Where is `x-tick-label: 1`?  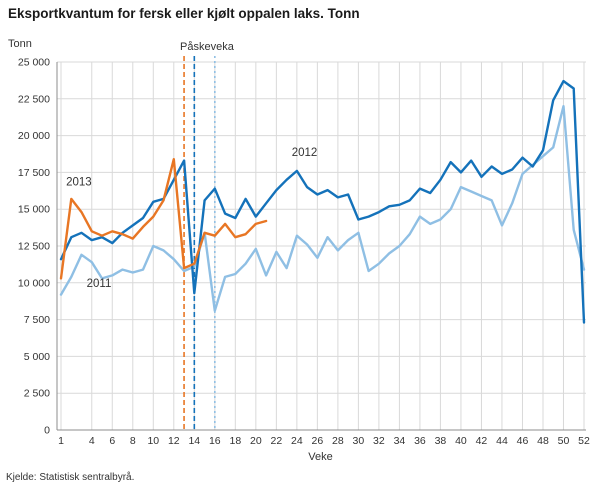 x-tick-label: 1 is located at coordinates (61, 441).